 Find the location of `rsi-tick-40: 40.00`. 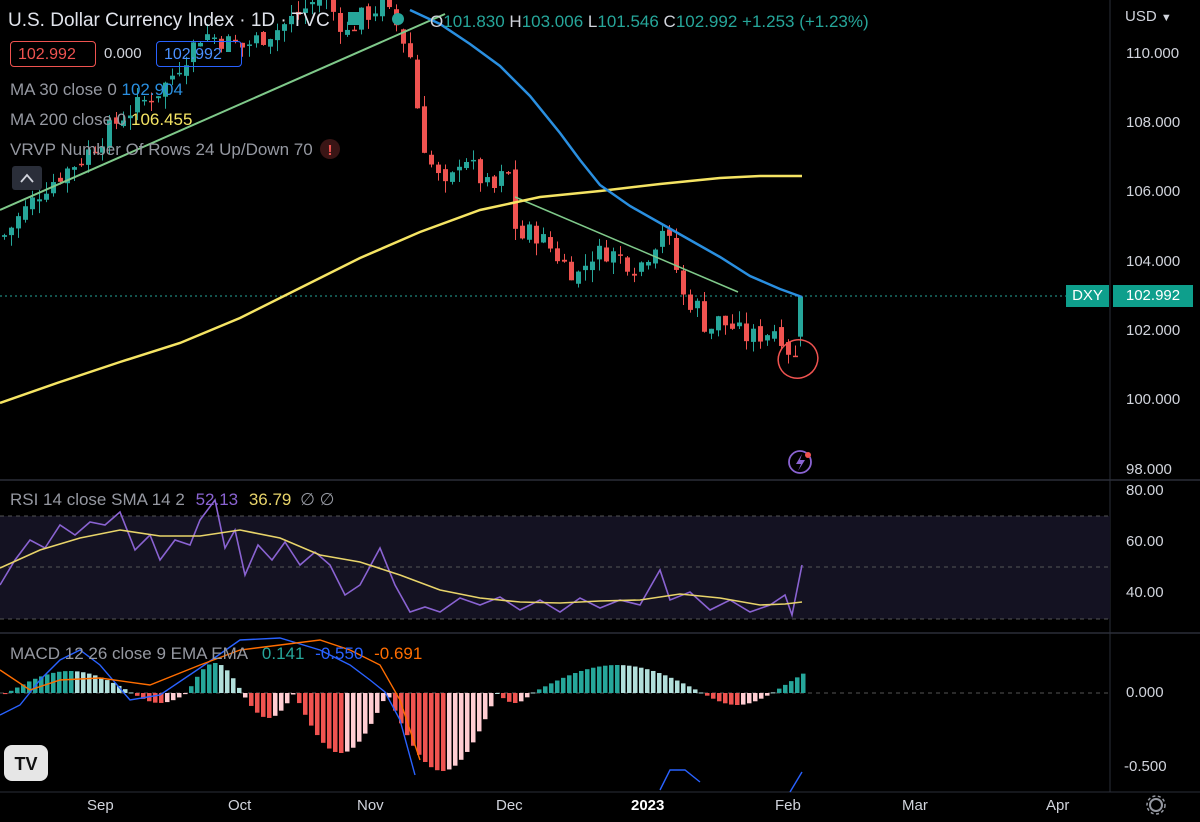

rsi-tick-40: 40.00 is located at coordinates (1145, 592).